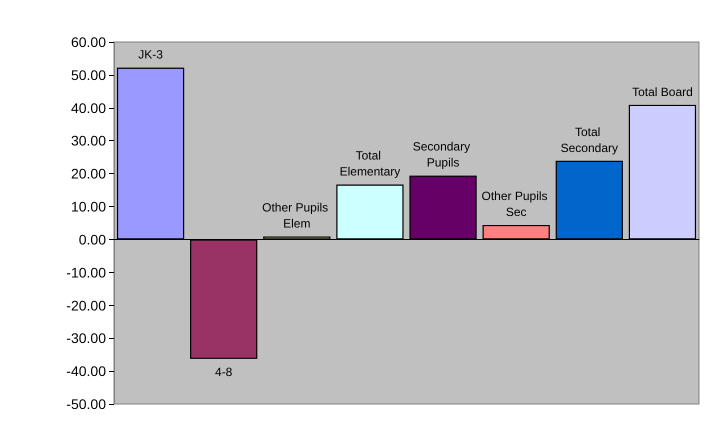 This screenshot has width=719, height=433. What do you see at coordinates (589, 139) in the screenshot?
I see `x-tick-label: Total Secondary` at bounding box center [589, 139].